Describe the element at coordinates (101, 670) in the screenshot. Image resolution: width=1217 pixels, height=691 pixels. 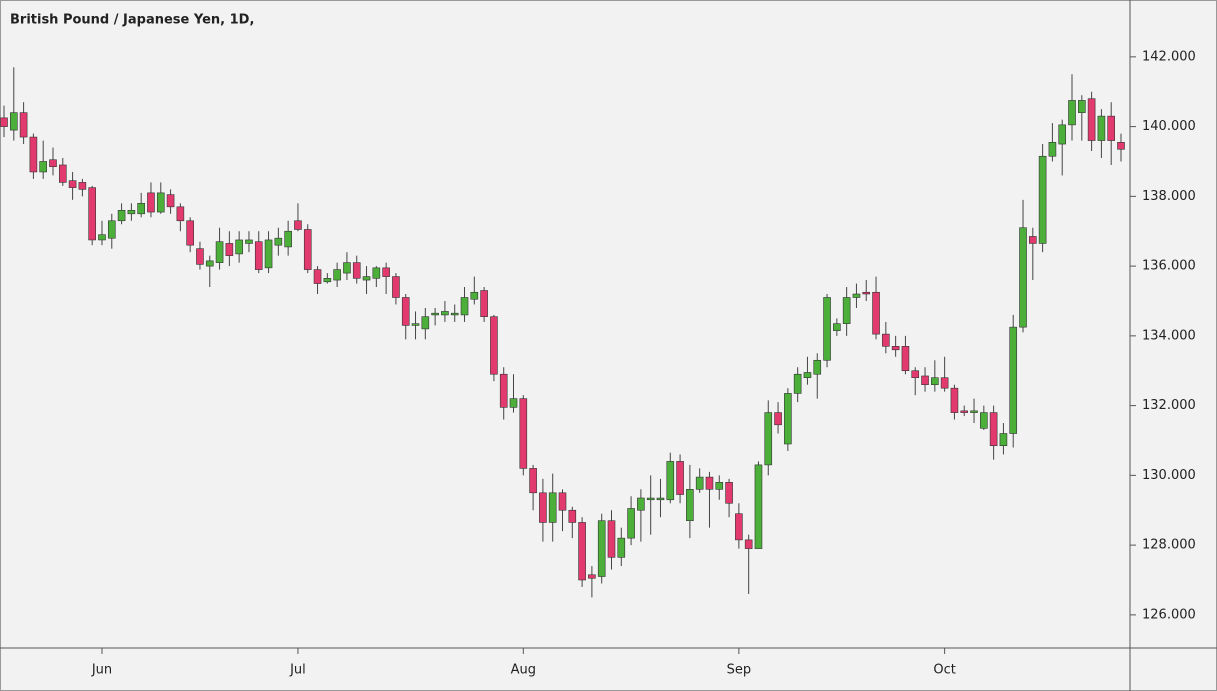
I see `x-tick-label: Jun` at that location.